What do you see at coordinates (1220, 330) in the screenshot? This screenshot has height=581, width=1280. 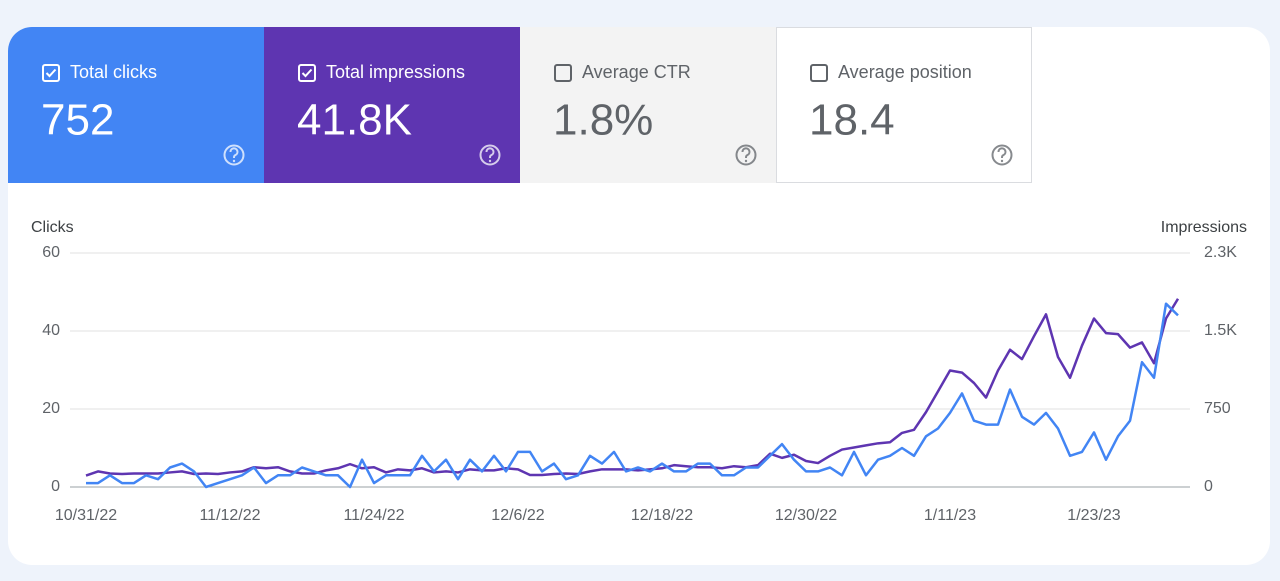 I see `y2-tick-label: 1.5K` at bounding box center [1220, 330].